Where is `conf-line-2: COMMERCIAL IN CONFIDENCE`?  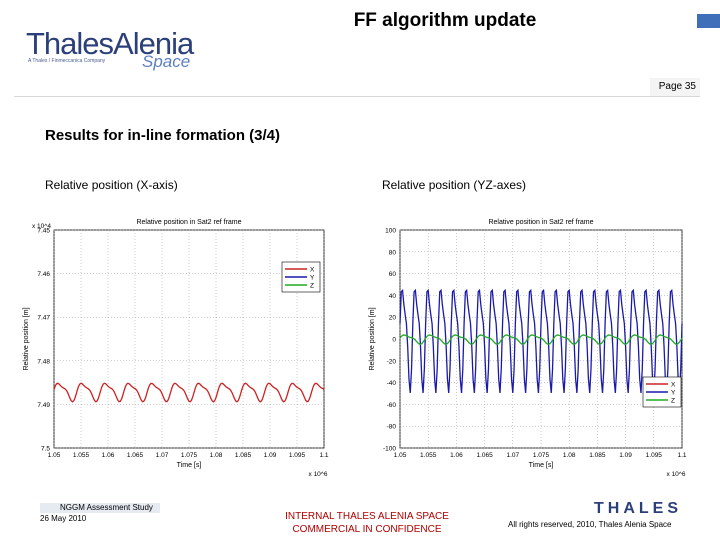 conf-line-2: COMMERCIAL IN CONFIDENCE is located at coordinates (367, 529).